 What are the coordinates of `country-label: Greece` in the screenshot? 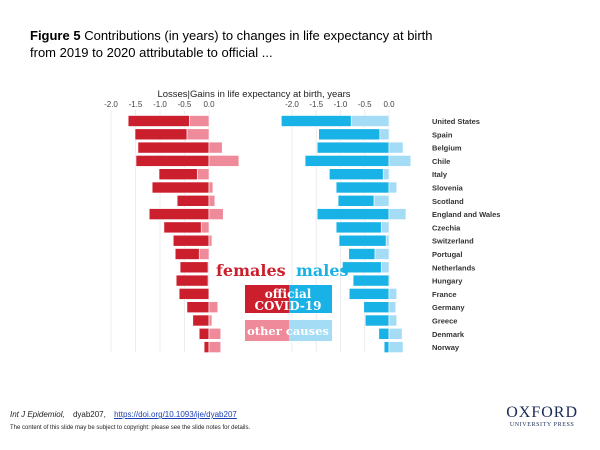 It's located at (444, 321).